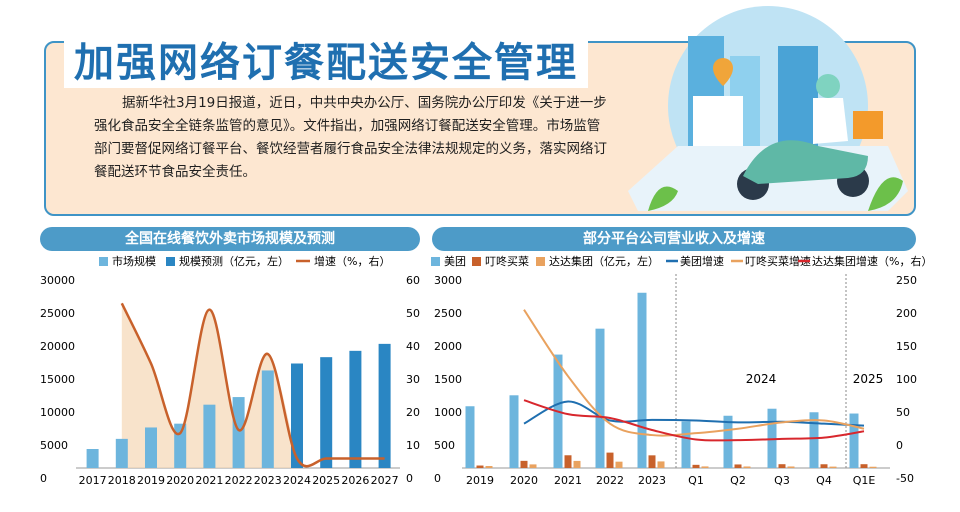 Image resolution: width=960 pixels, height=512 pixels. I want to click on legend-label: 规模预测（亿元，左）, so click(234, 261).